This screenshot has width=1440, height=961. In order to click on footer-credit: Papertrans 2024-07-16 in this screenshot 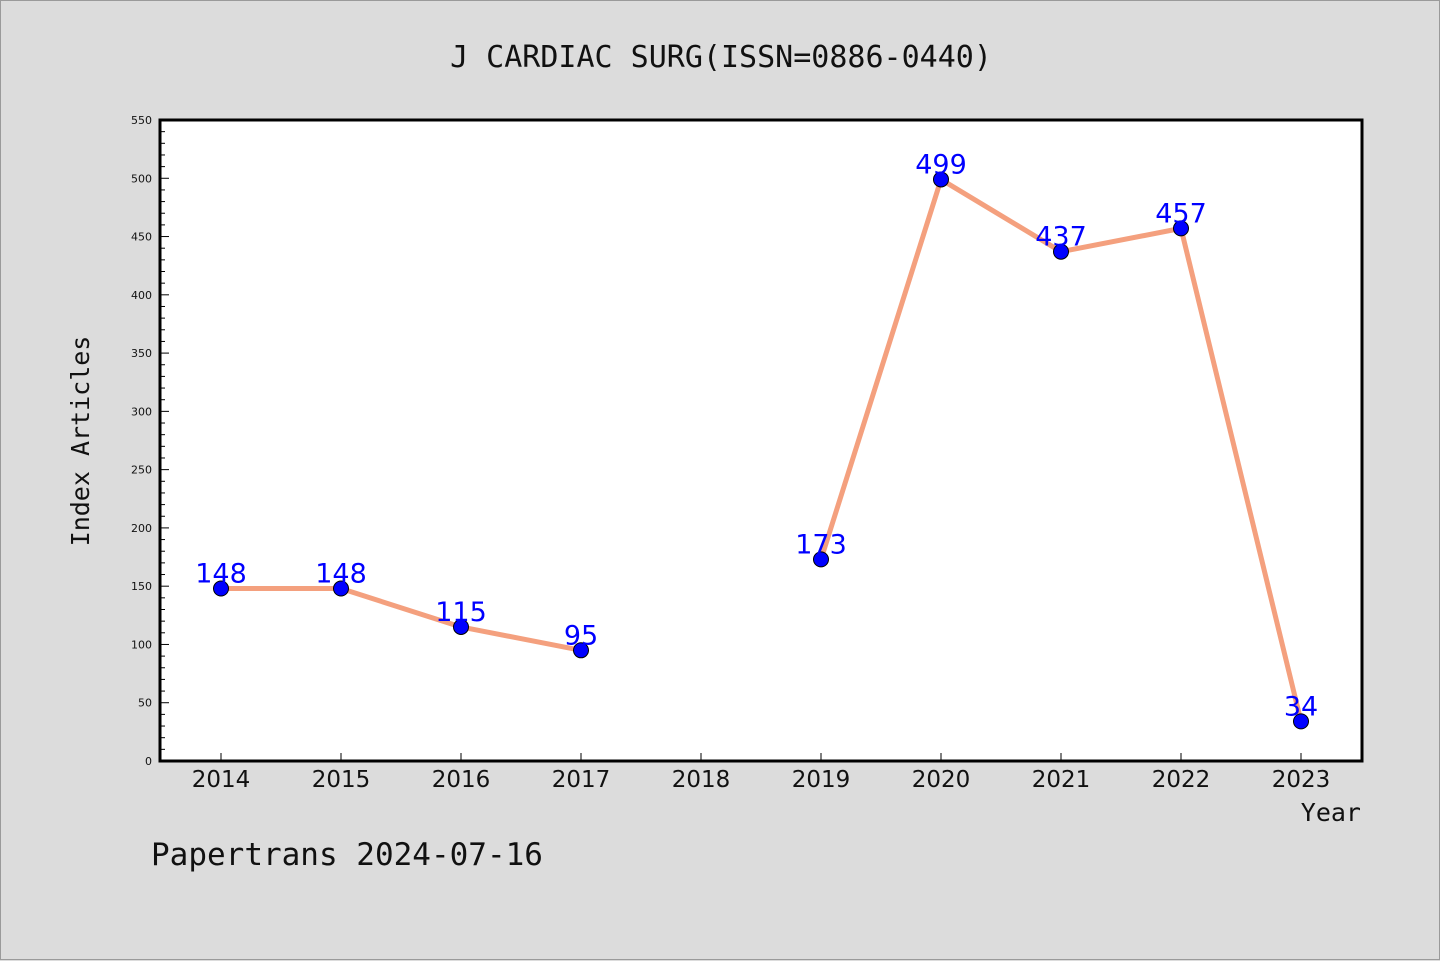, I will do `click(347, 855)`.